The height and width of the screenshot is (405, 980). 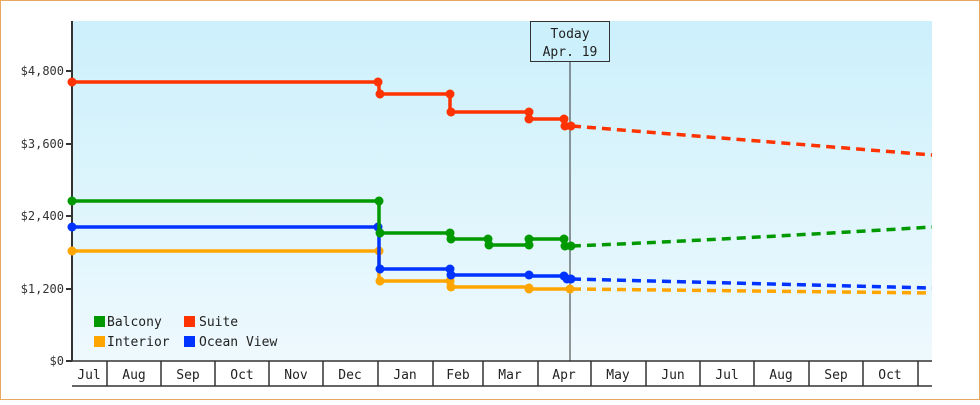 I want to click on x-axis, so click(x=502, y=373).